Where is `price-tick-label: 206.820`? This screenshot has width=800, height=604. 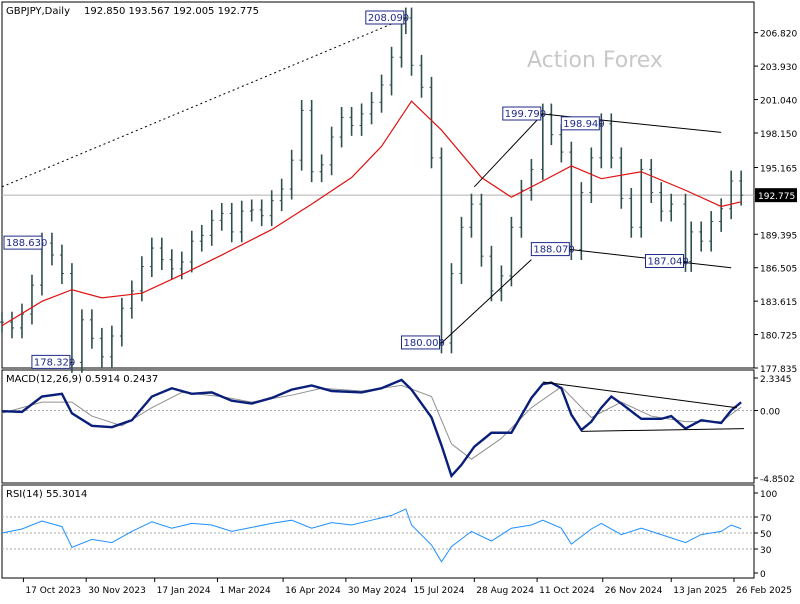
price-tick-label: 206.820 is located at coordinates (778, 35).